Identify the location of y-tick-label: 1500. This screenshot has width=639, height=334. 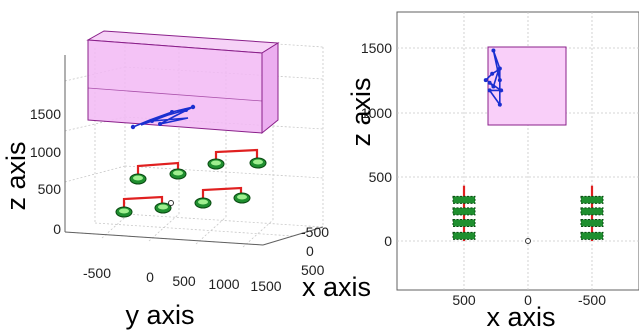
(265, 286).